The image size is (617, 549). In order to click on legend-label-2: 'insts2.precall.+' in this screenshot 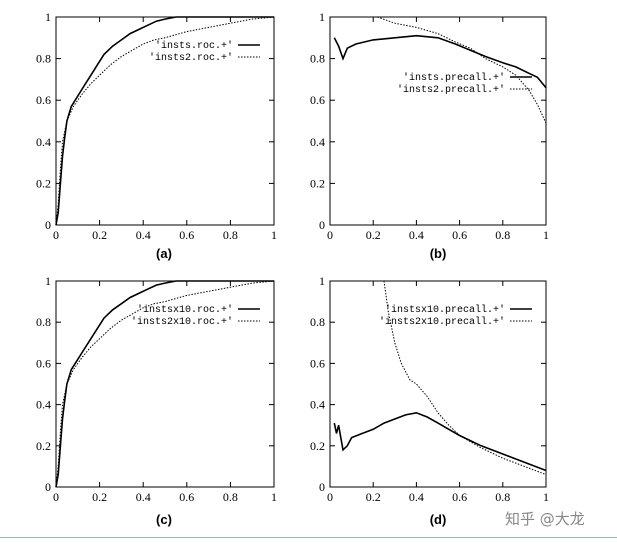, I will do `click(451, 90)`.